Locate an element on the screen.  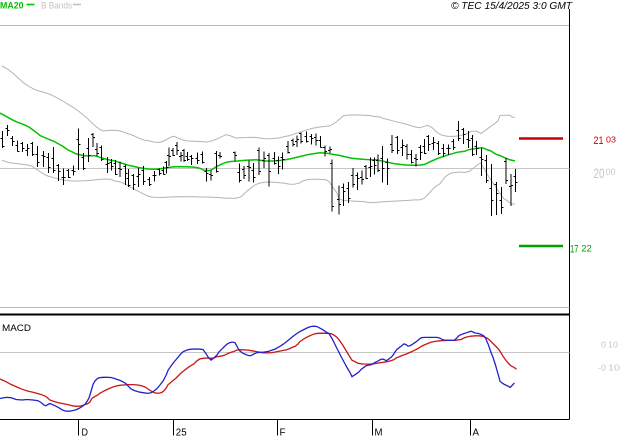
svg-text: 0 is located at coordinates (603, 345).